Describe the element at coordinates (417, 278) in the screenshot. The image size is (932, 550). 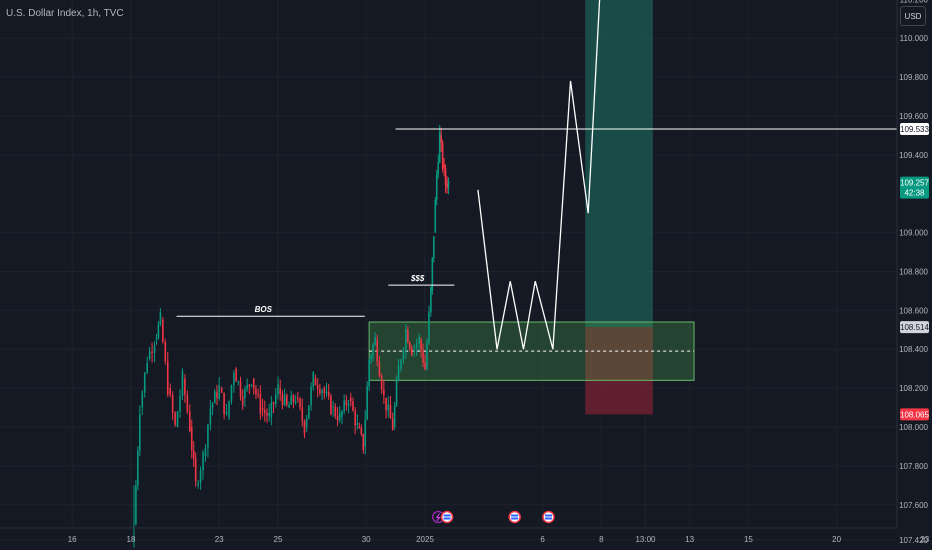
I see `sss-label: $$$` at that location.